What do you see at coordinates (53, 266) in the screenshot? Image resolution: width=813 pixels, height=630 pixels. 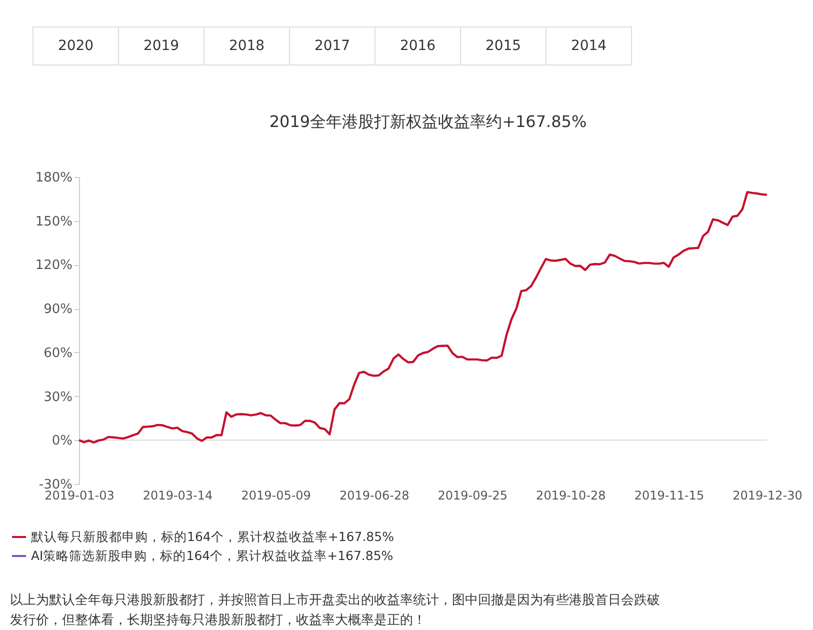 I see `y-tick-label: 120%` at bounding box center [53, 266].